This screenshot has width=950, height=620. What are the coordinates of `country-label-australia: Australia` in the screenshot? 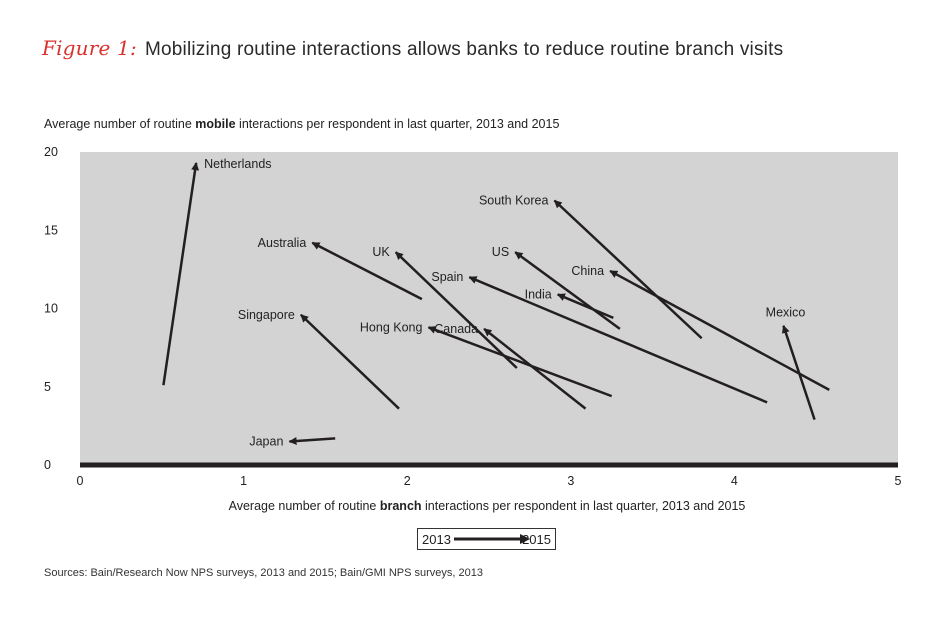 It's located at (282, 243).